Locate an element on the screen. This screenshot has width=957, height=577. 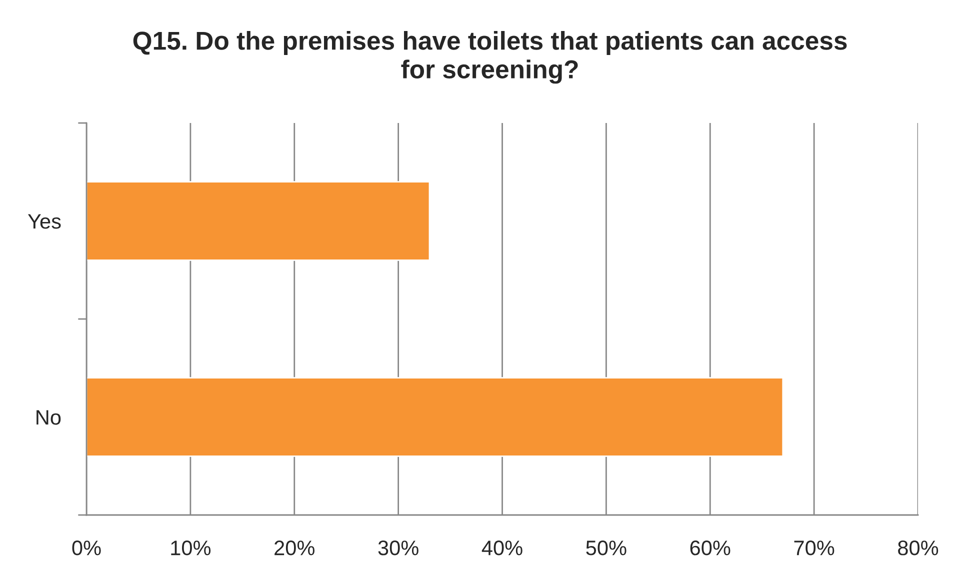
y-tick-label: No is located at coordinates (48, 417).